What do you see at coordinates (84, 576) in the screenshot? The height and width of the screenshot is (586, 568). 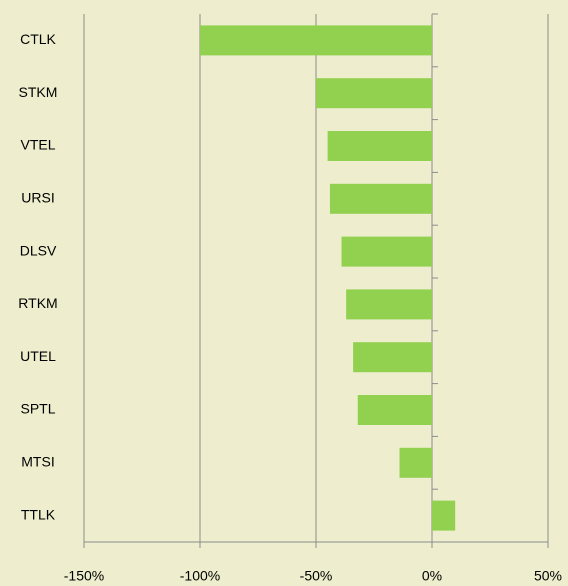 I see `x-tick-label: -150%` at bounding box center [84, 576].